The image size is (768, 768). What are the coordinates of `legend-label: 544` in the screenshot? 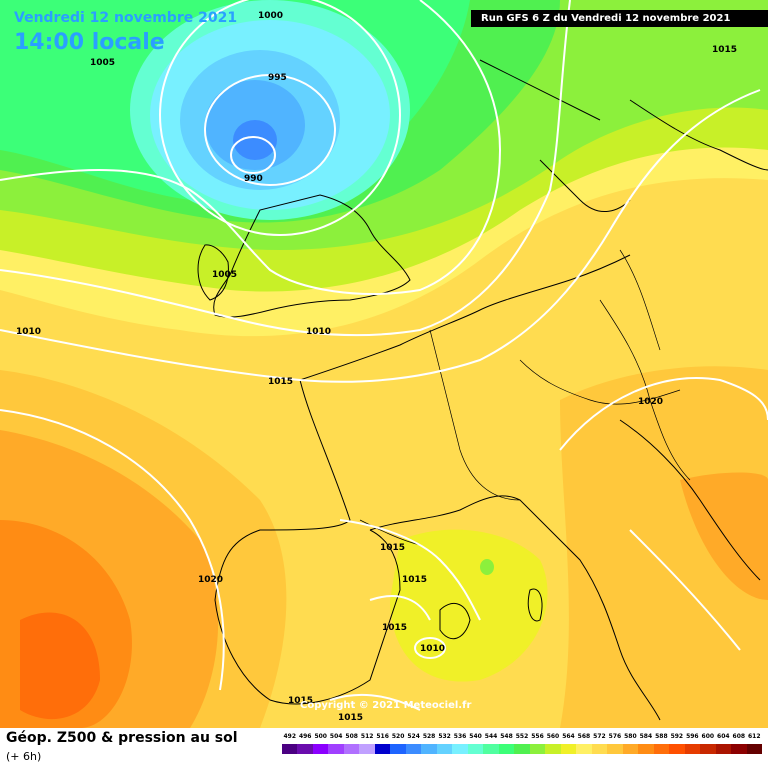 It's located at (491, 736).